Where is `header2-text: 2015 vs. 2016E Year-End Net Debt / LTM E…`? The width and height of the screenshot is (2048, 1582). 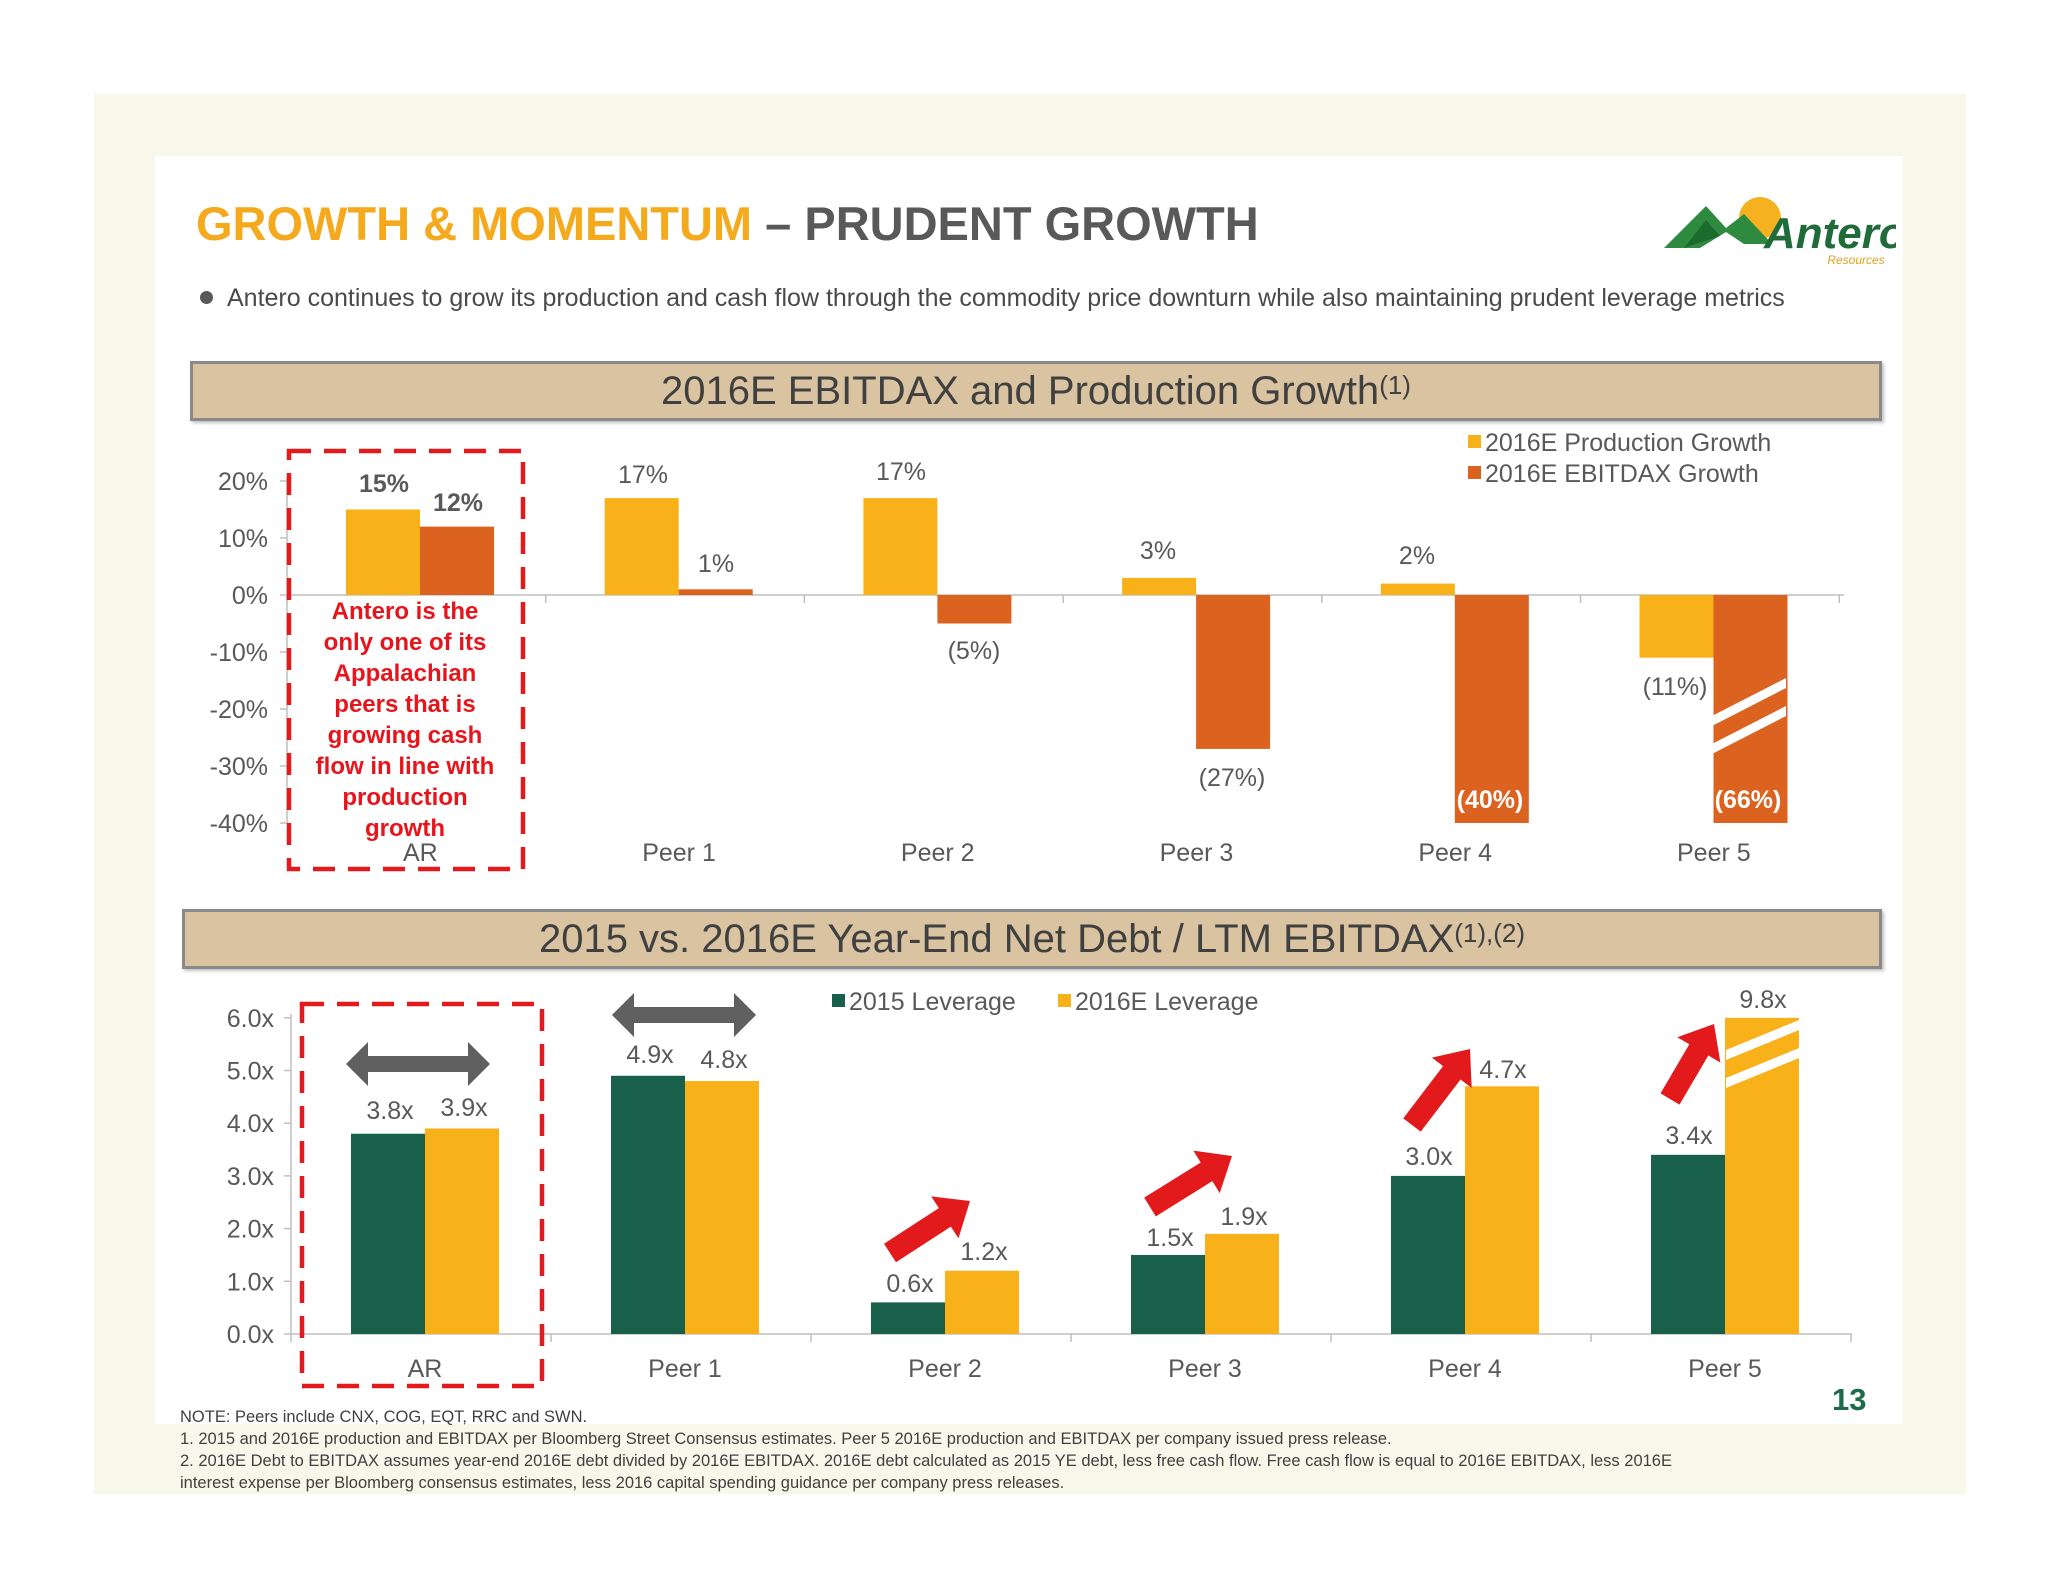
header2-text: 2015 vs. 2016E Year-End Net Debt / LTM E… is located at coordinates (996, 939).